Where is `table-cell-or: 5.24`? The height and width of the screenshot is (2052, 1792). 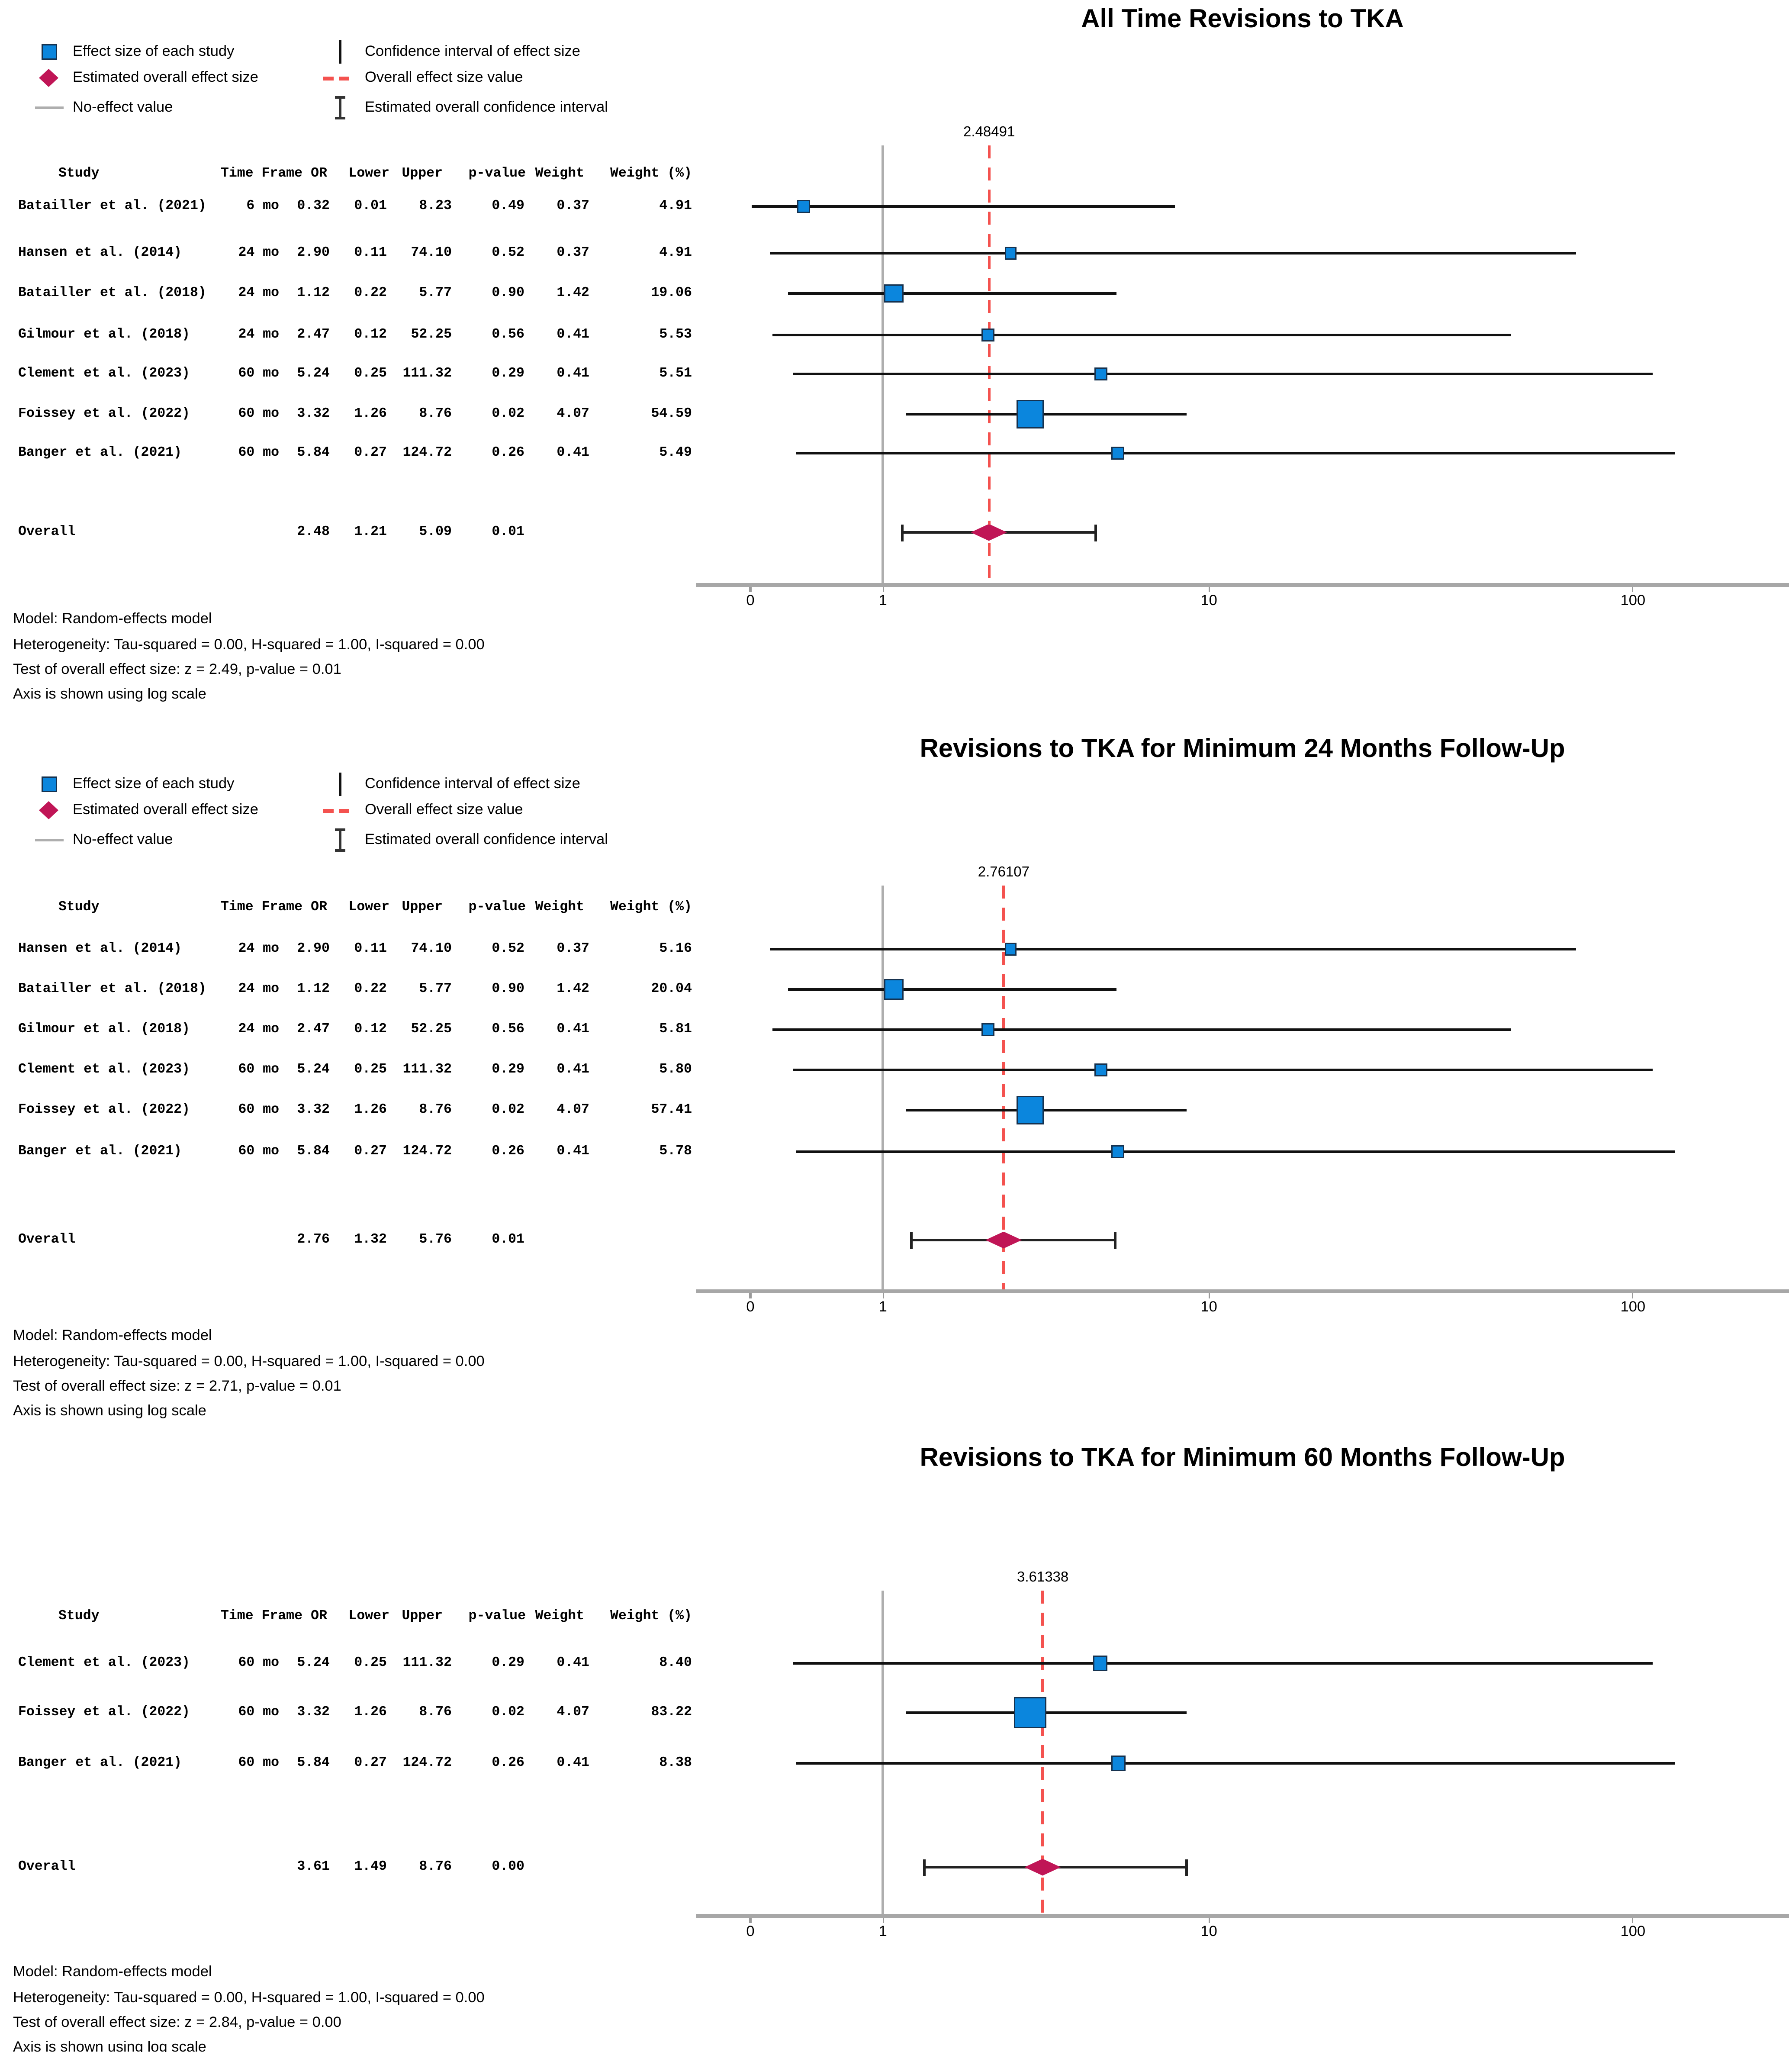
table-cell-or: 5.24 is located at coordinates (313, 1663).